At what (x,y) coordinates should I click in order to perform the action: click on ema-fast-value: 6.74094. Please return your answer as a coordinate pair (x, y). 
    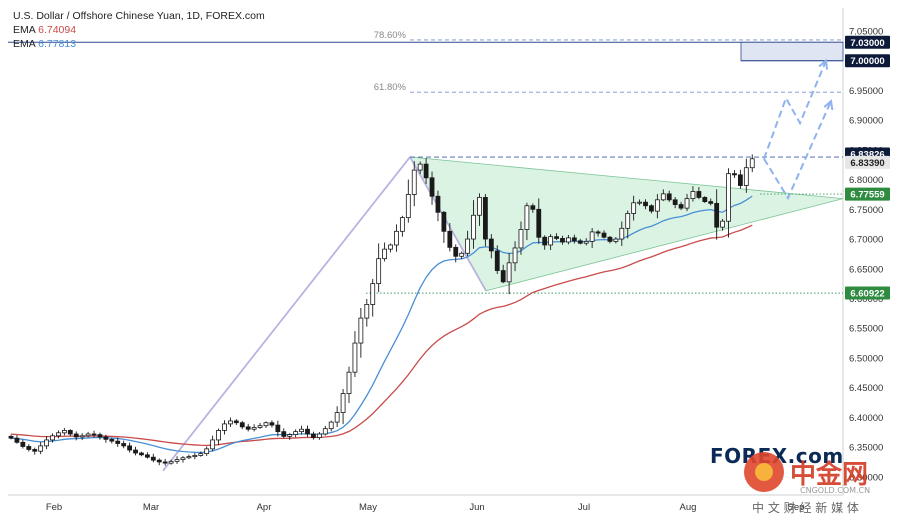
    Looking at the image, I should click on (57, 30).